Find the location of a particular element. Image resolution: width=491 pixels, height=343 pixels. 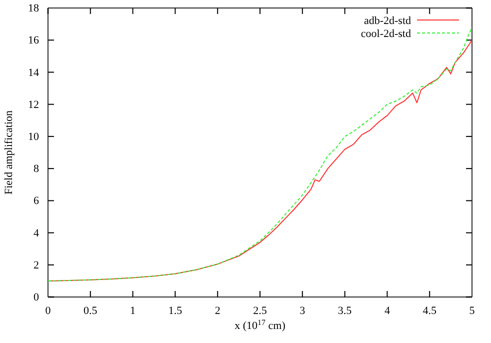

y-tick-label: 4 is located at coordinates (37, 233).